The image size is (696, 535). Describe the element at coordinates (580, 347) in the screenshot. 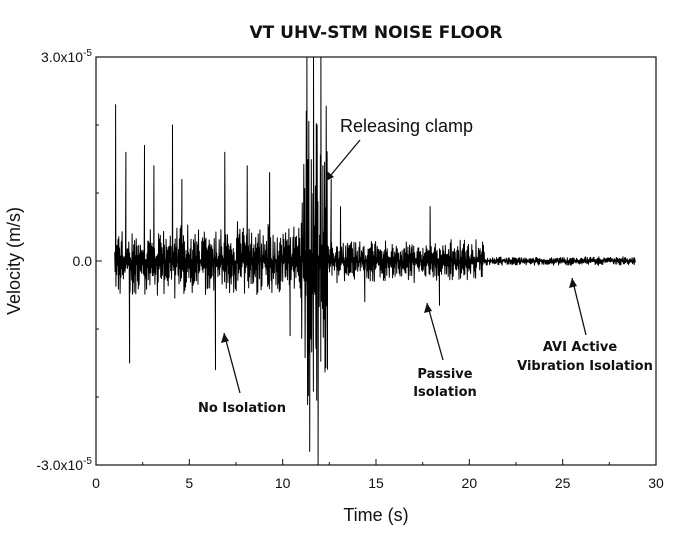

I see `annotation-label: AVI Active` at that location.